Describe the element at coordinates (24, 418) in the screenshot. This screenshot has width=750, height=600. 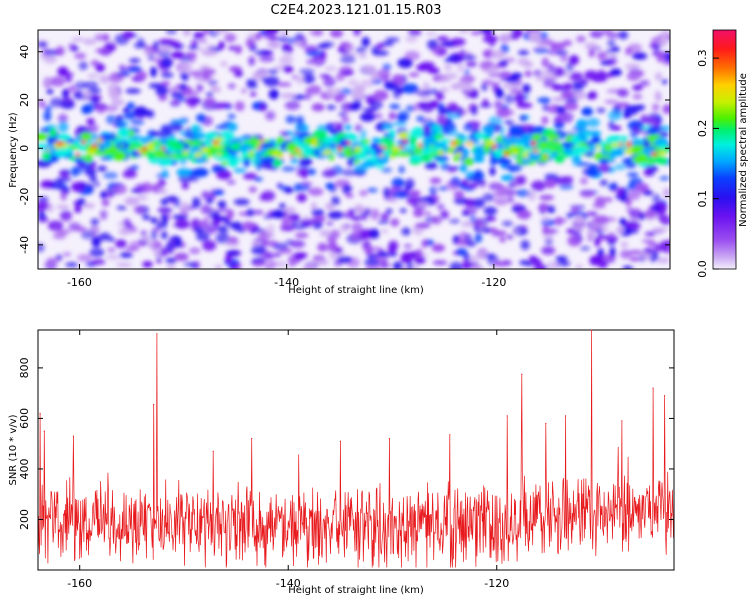
I see `y-tick-label: 600` at that location.